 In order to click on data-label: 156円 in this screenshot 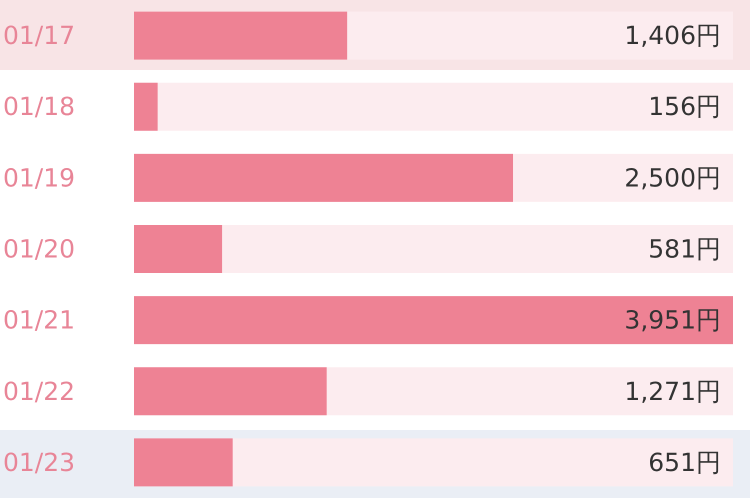, I will do `click(684, 107)`.